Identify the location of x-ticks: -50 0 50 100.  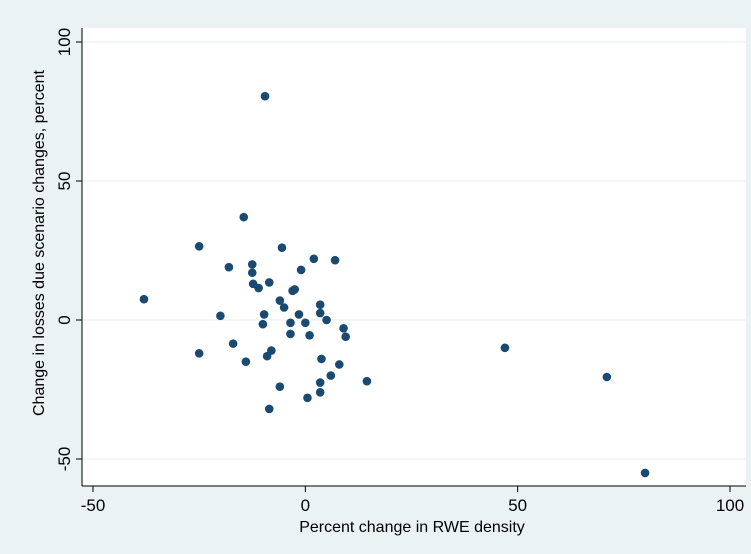
(412, 500).